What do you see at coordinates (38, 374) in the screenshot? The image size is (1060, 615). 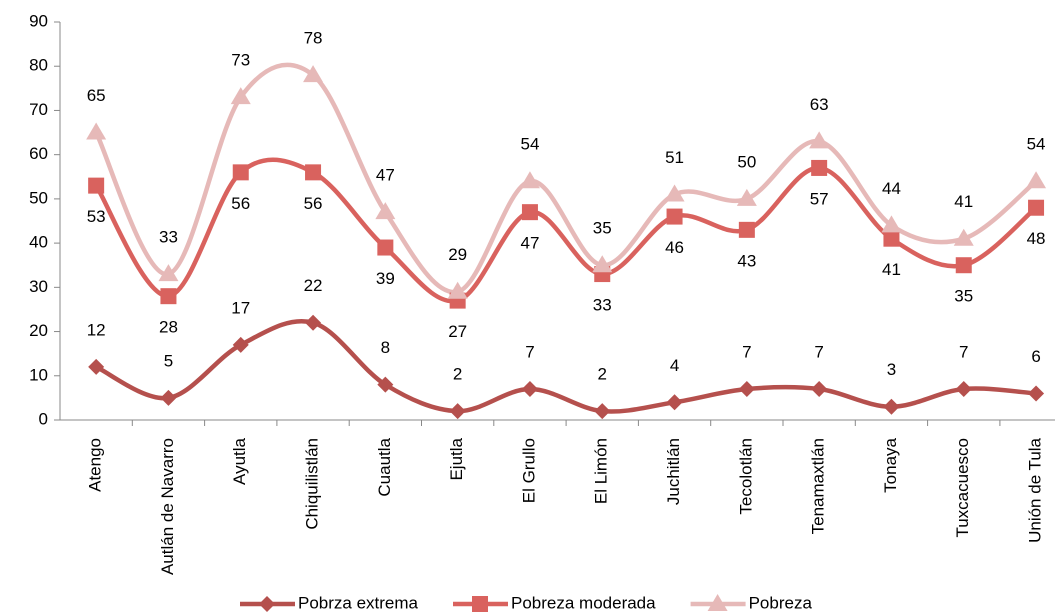 I see `y-tick-label: 10` at bounding box center [38, 374].